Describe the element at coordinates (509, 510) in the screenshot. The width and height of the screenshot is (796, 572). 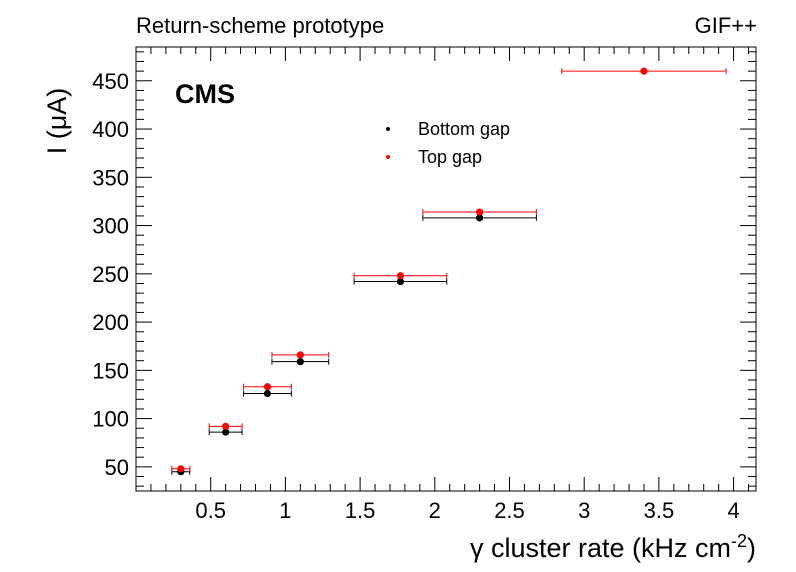
I see `x-tick-label: 2.5` at that location.